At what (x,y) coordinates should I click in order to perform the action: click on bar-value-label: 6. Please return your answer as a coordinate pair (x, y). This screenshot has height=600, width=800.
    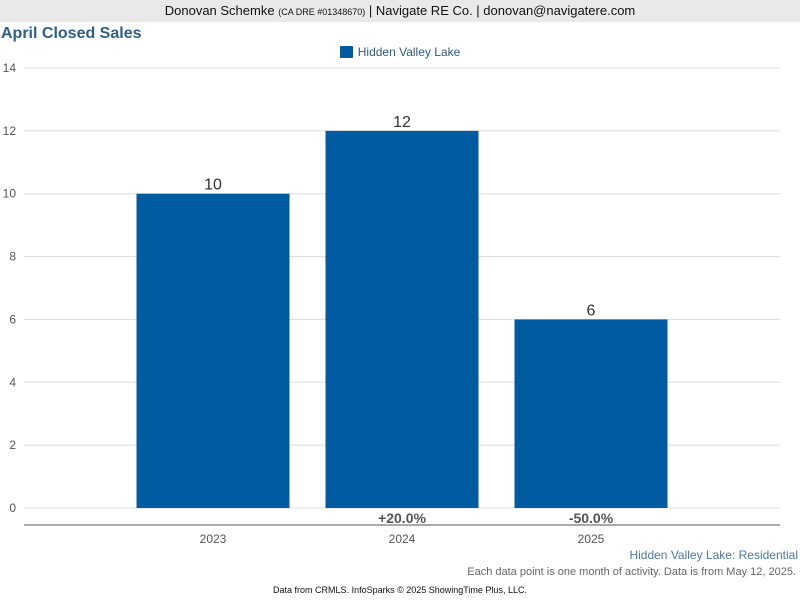
    Looking at the image, I should click on (591, 310).